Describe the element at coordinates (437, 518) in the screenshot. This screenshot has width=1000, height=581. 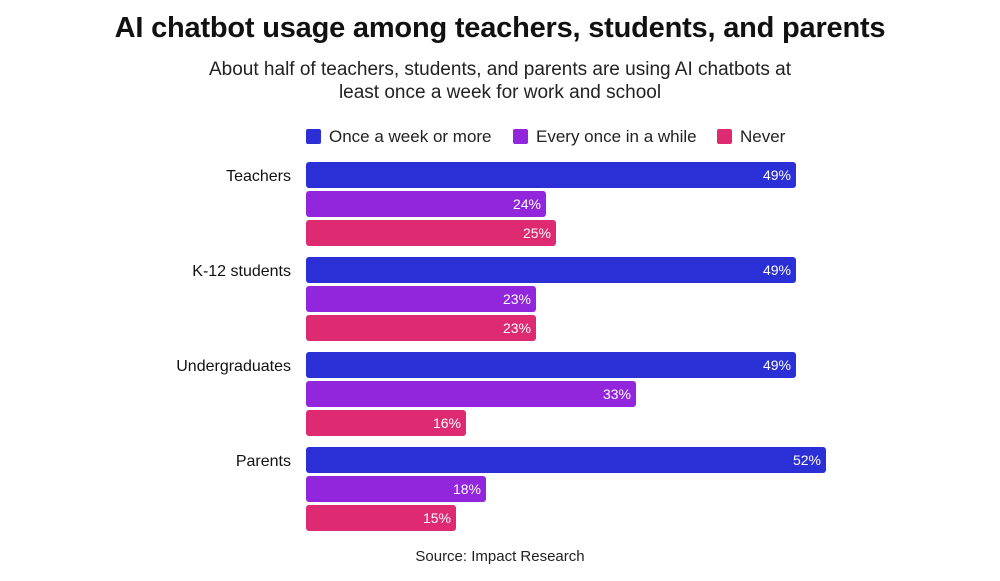
I see `data-label-parents-never: 15%` at that location.